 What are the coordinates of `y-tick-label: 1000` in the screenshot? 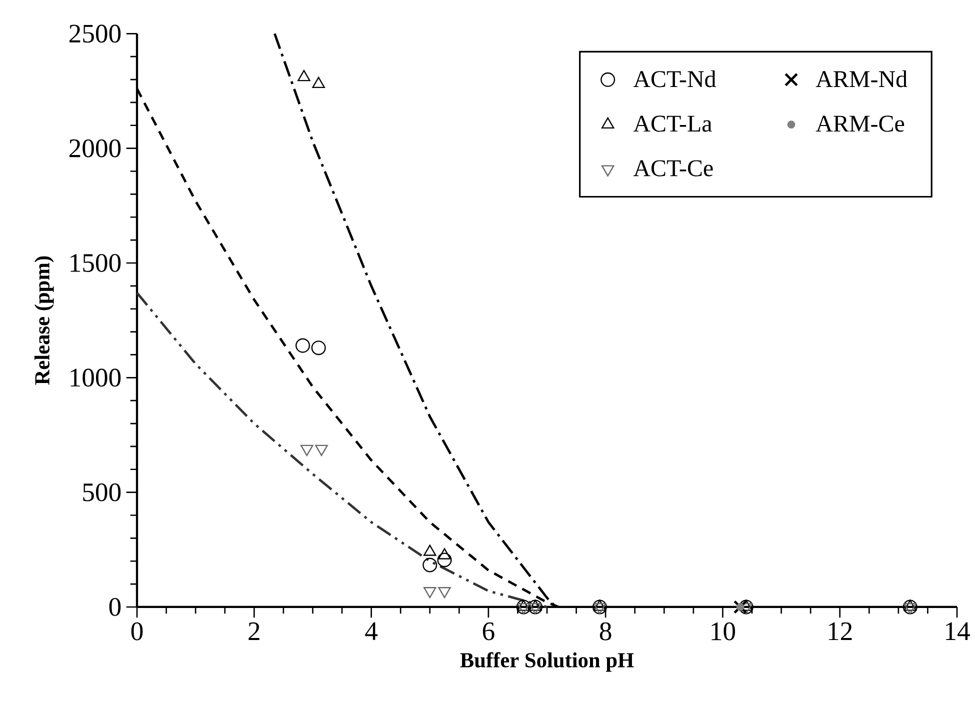 It's located at (95, 377).